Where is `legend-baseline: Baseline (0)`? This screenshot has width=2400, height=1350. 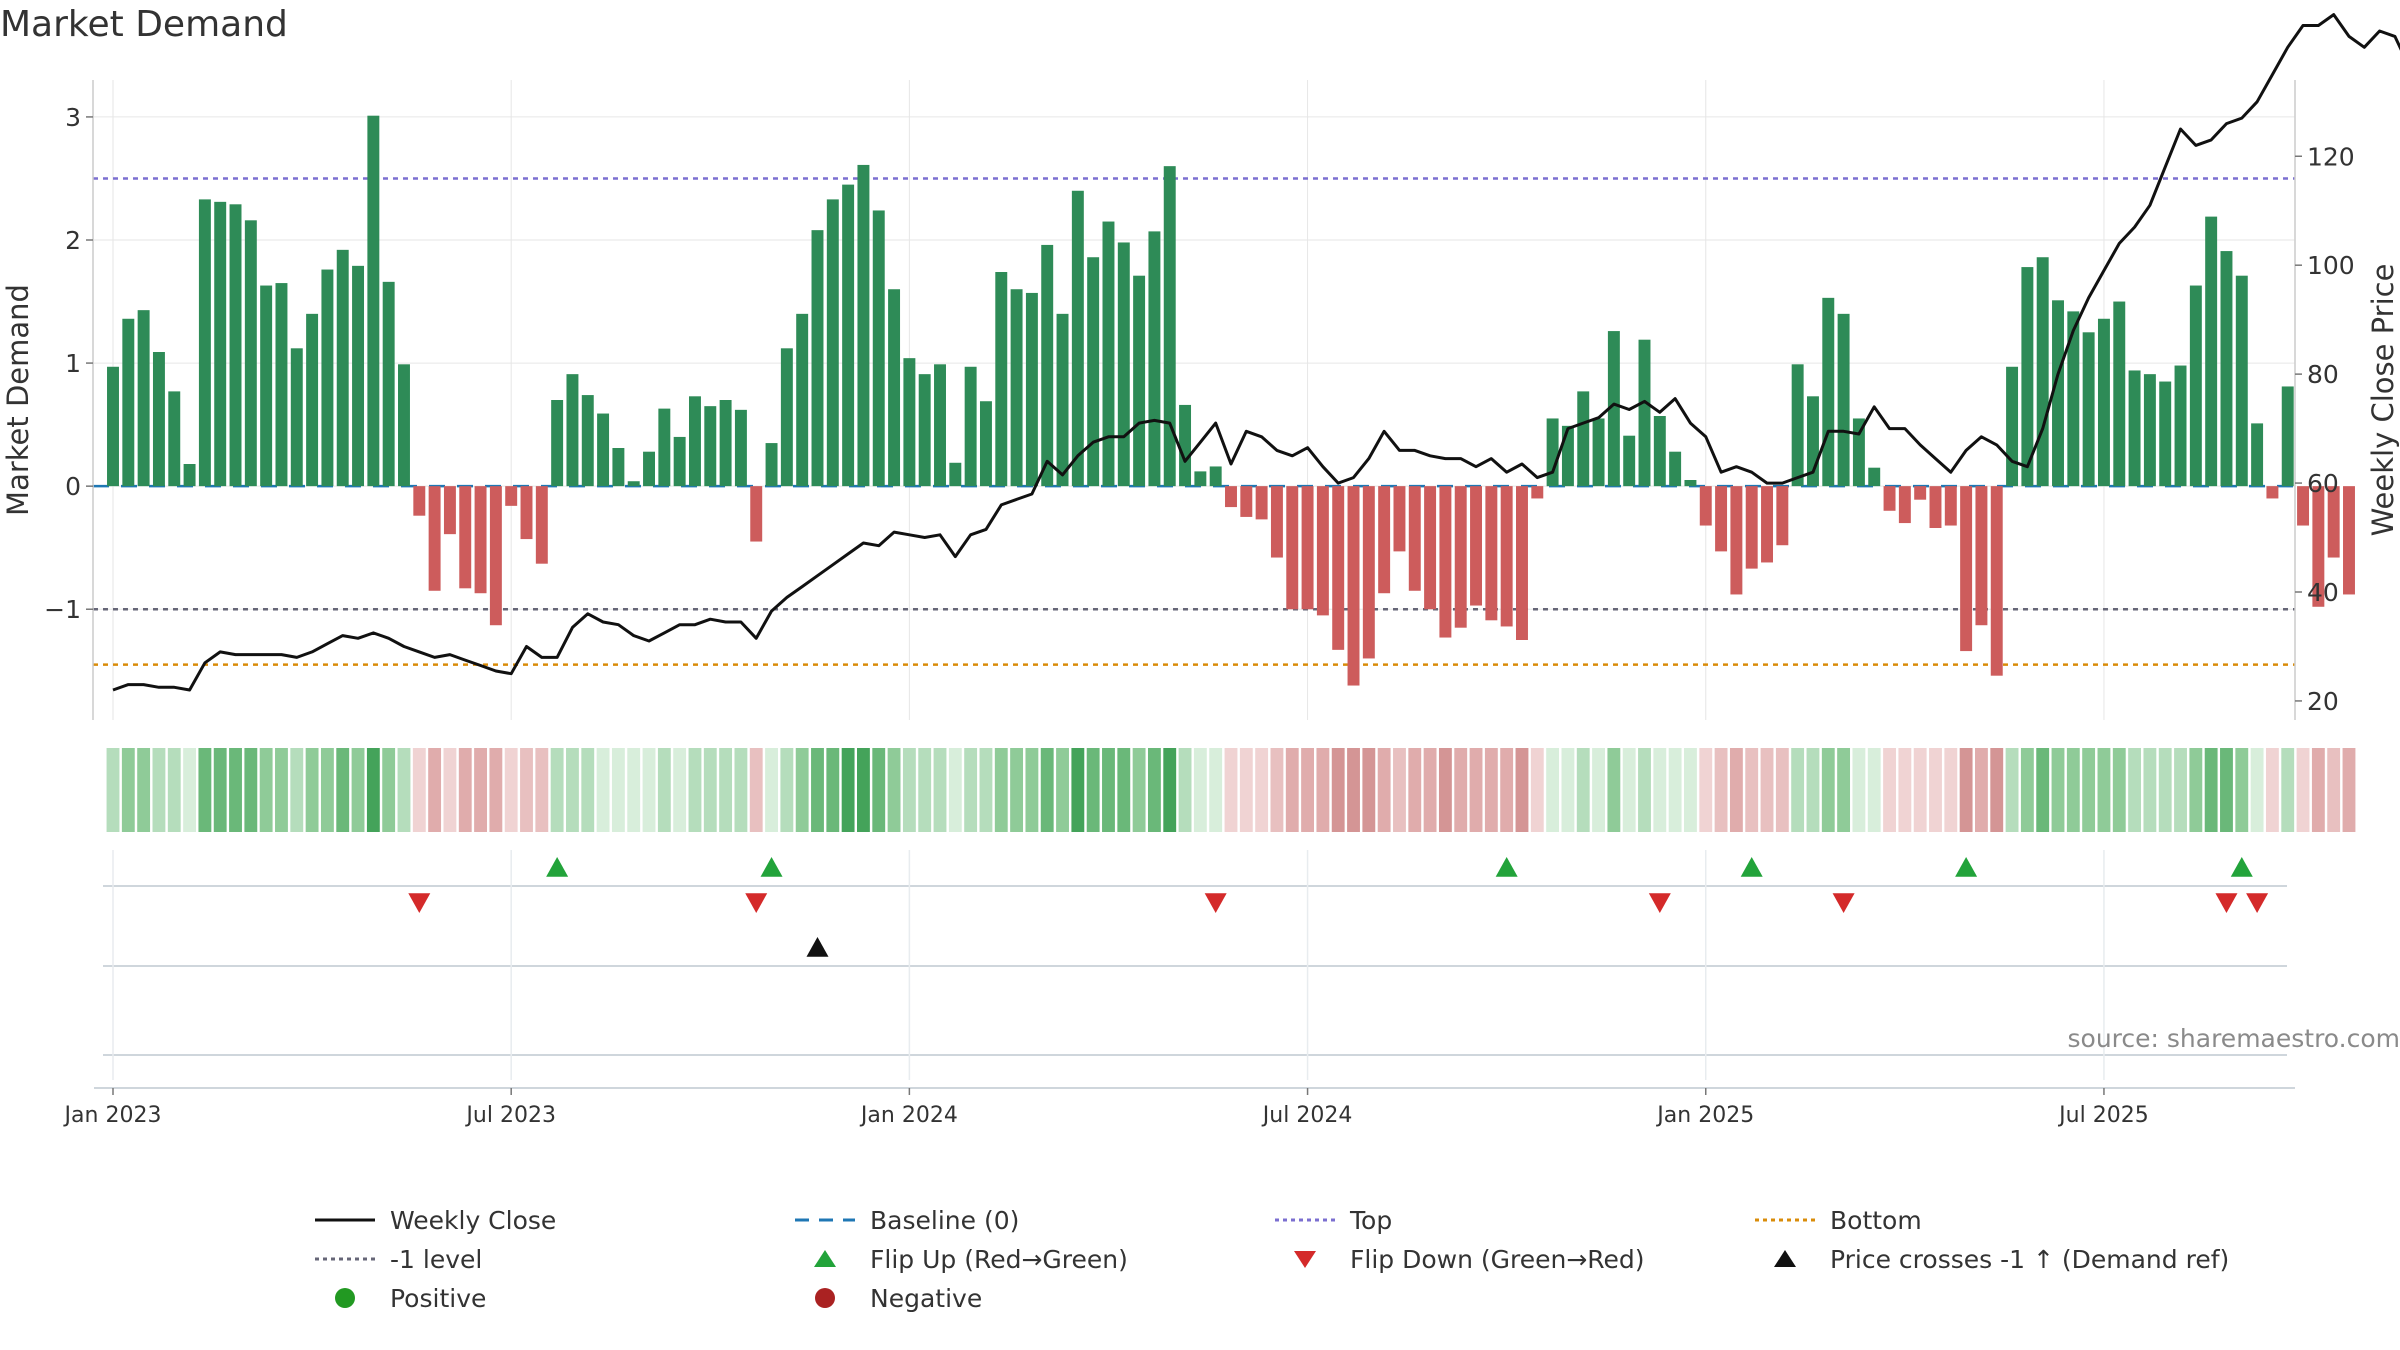 legend-baseline: Baseline (0) is located at coordinates (904, 1220).